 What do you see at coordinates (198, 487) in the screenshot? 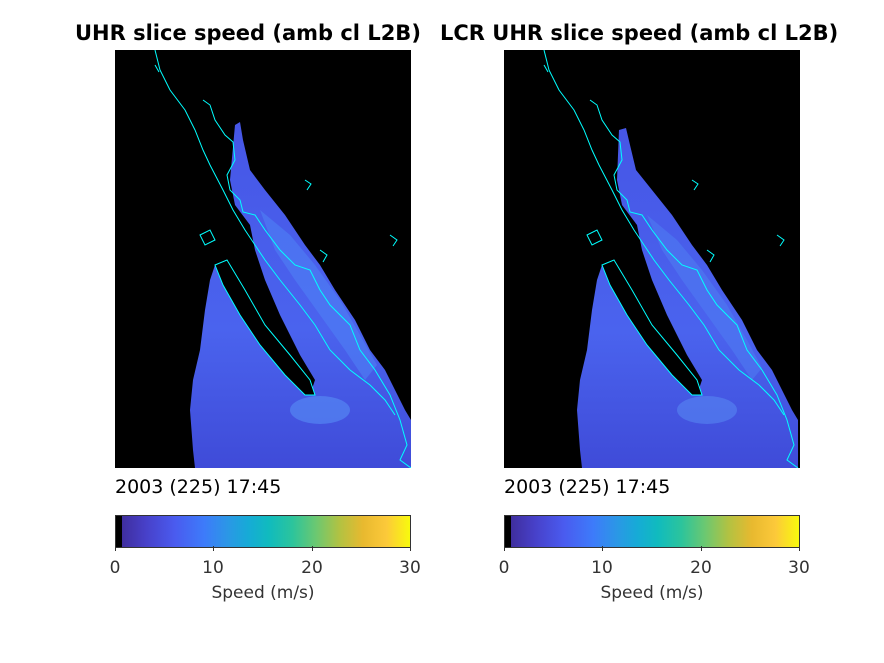
I see `panel-1-timestamp: 2003 (225) 17:45` at bounding box center [198, 487].